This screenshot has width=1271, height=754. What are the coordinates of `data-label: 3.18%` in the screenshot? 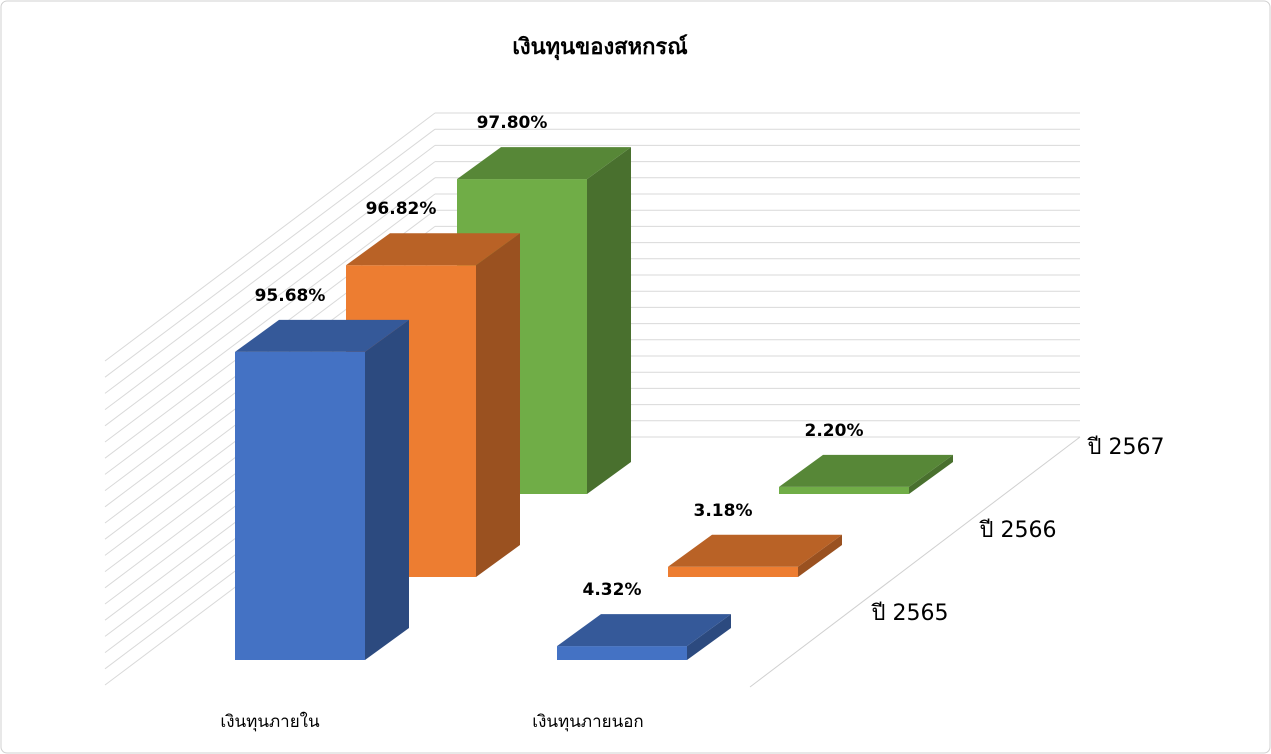 It's located at (723, 511).